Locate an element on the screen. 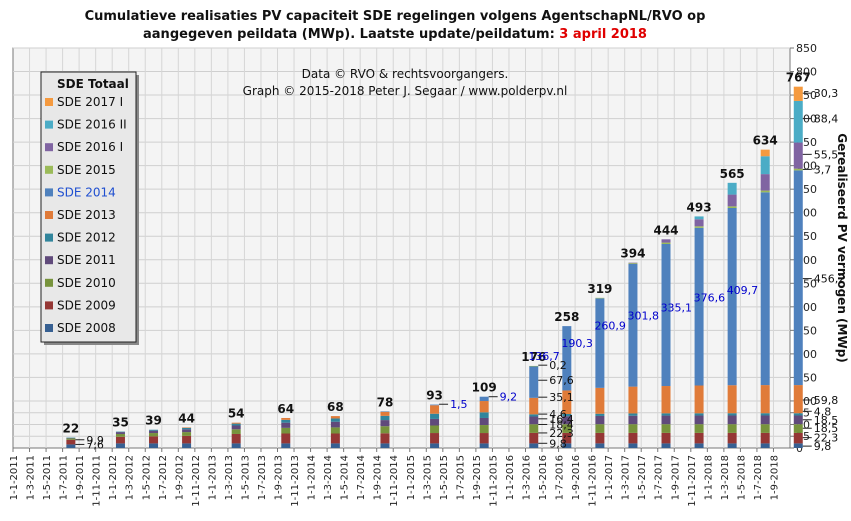 This screenshot has width=851, height=521. bar-total-label: 444 is located at coordinates (665, 230).